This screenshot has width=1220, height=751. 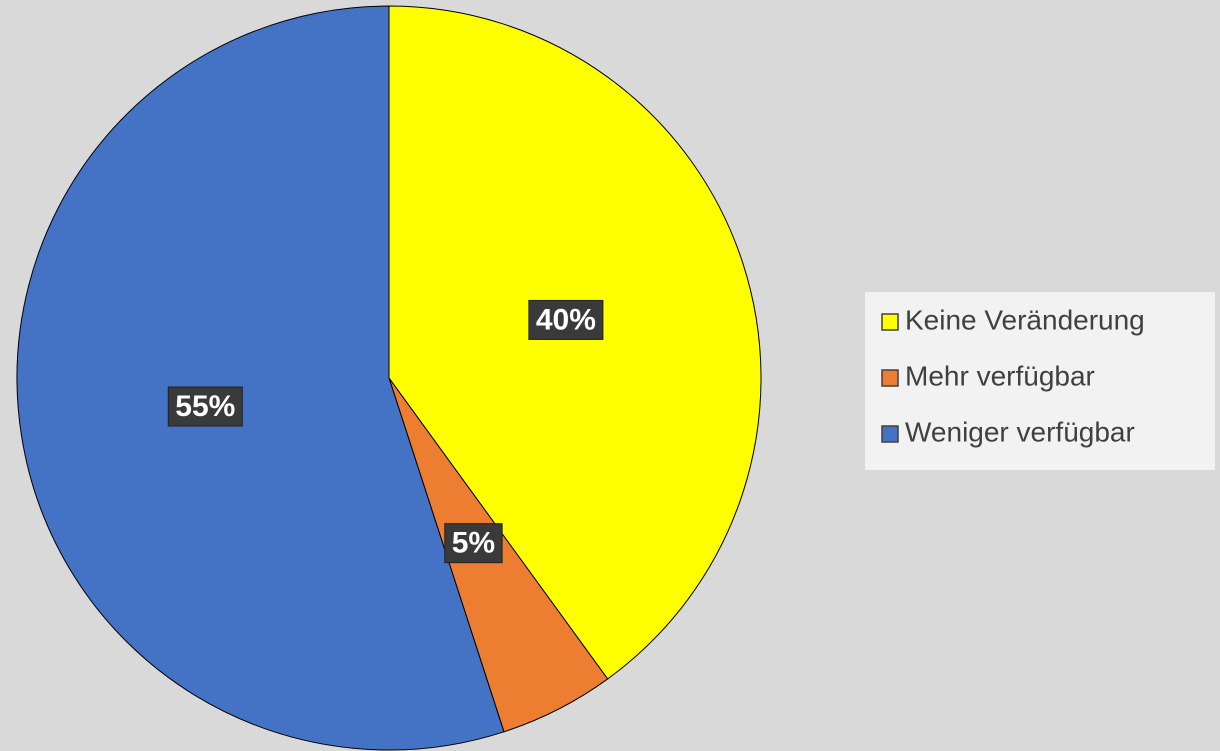 What do you see at coordinates (1020, 431) in the screenshot?
I see `legend-label: Weniger verfügbar` at bounding box center [1020, 431].